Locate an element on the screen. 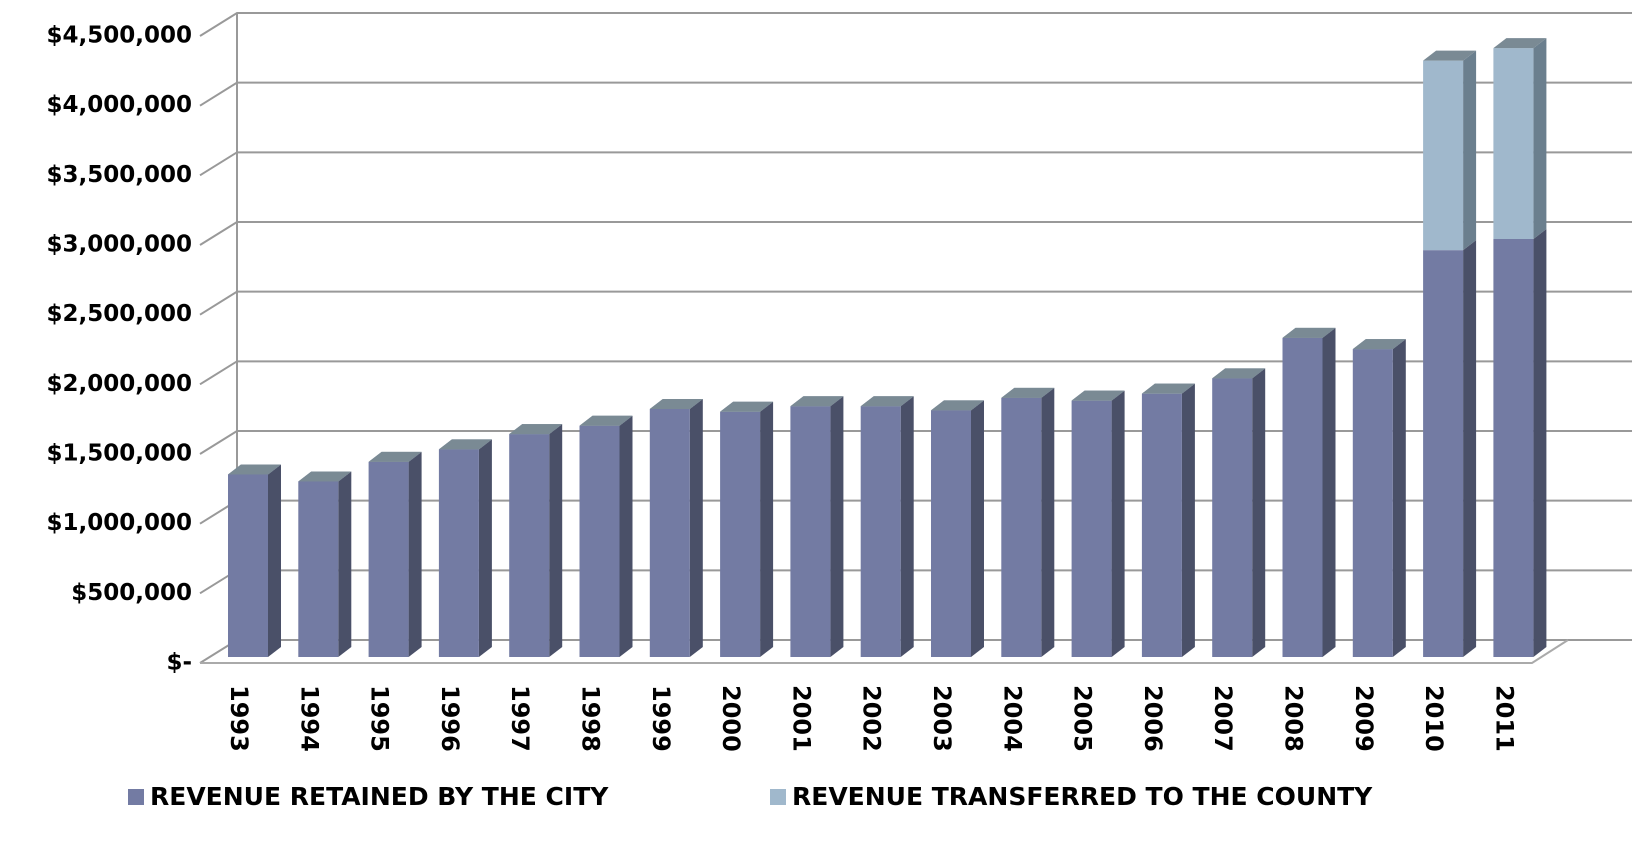 This screenshot has height=845, width=1632. x-tick-label: 2001 is located at coordinates (801, 718).